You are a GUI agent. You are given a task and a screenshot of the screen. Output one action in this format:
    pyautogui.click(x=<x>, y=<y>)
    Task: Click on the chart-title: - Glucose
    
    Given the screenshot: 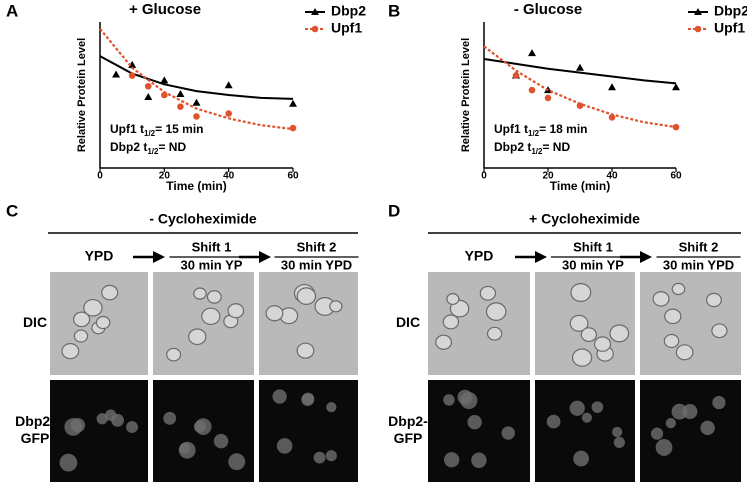 What is the action you would take?
    pyautogui.click(x=548, y=9)
    